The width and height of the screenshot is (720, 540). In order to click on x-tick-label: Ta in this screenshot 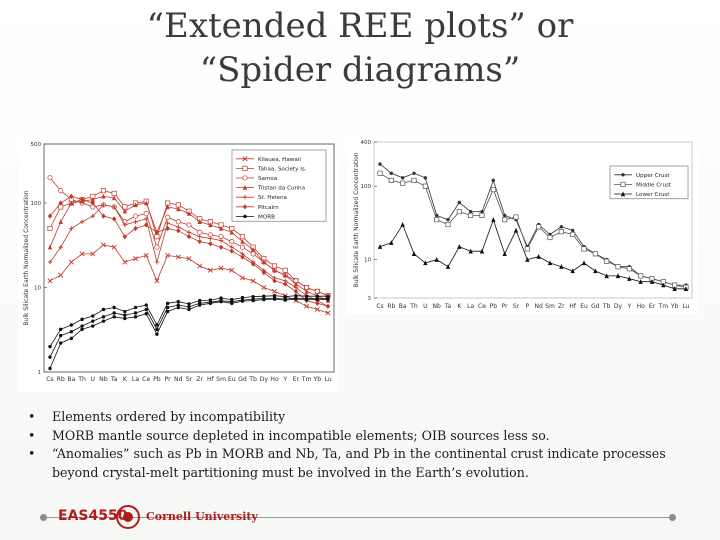, I will do `click(114, 379)`.